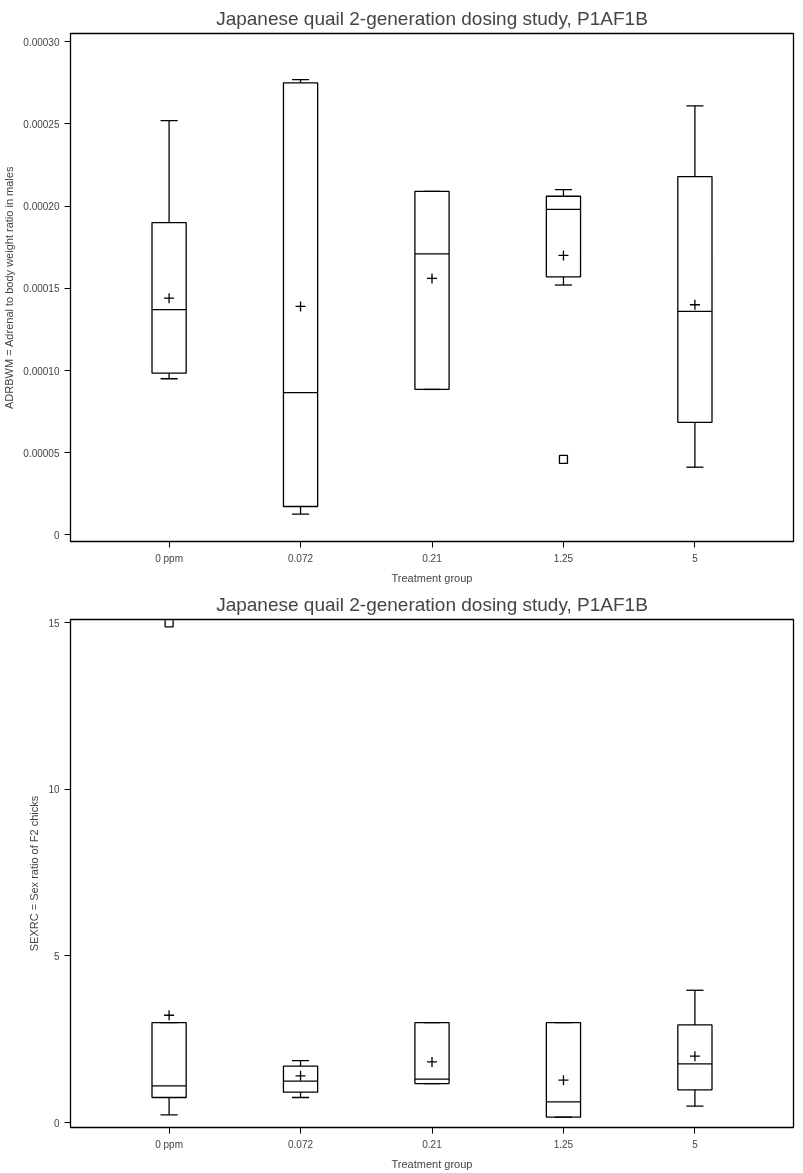 This screenshot has width=803, height=1173. What do you see at coordinates (41, 371) in the screenshot?
I see `y-tick-label: 0.00010` at bounding box center [41, 371].